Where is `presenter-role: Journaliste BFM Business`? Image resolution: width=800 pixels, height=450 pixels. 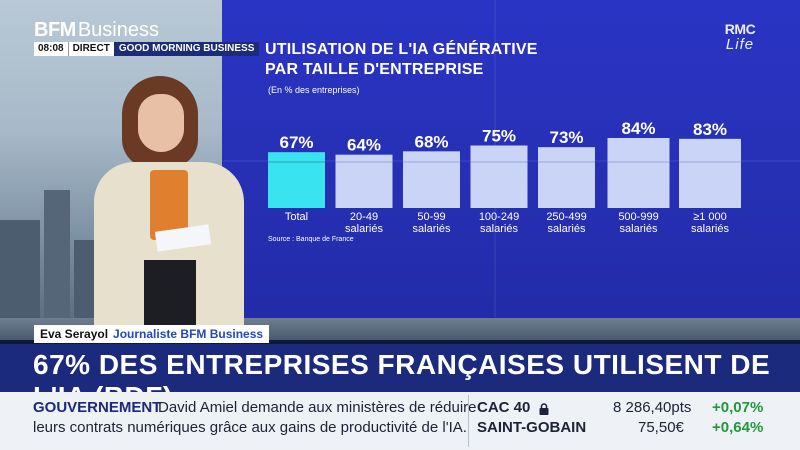 presenter-role: Journaliste BFM Business is located at coordinates (188, 334).